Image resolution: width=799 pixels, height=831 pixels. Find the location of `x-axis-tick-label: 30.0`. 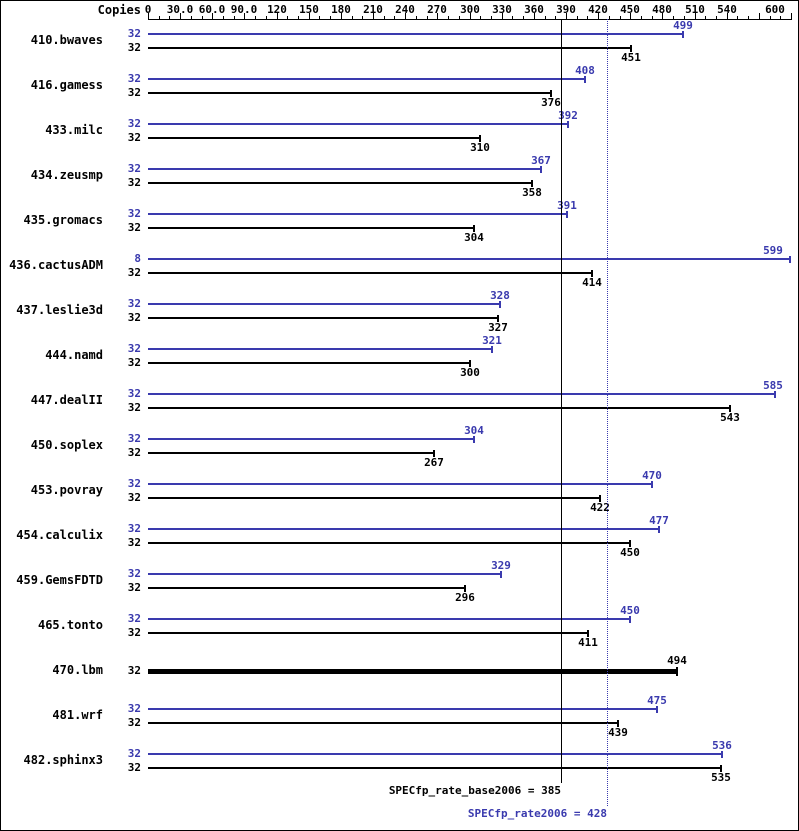

x-axis-tick-label: 30.0 is located at coordinates (180, 9).